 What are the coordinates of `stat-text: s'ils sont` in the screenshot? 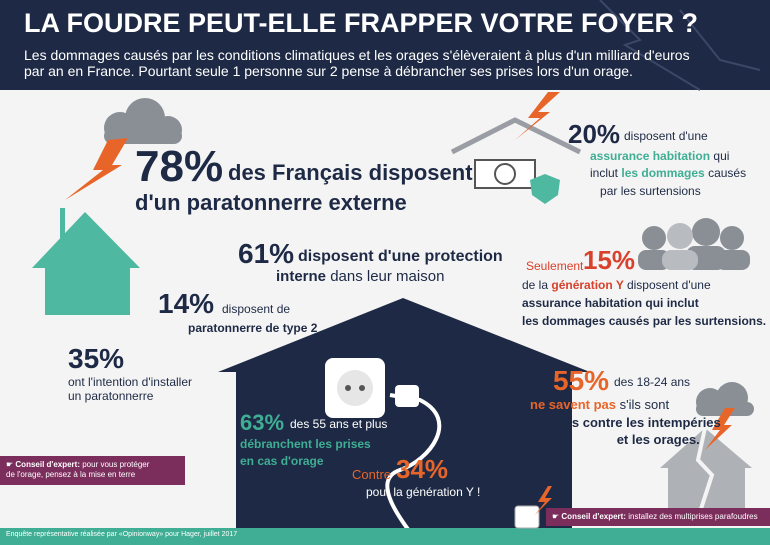 It's located at (644, 404).